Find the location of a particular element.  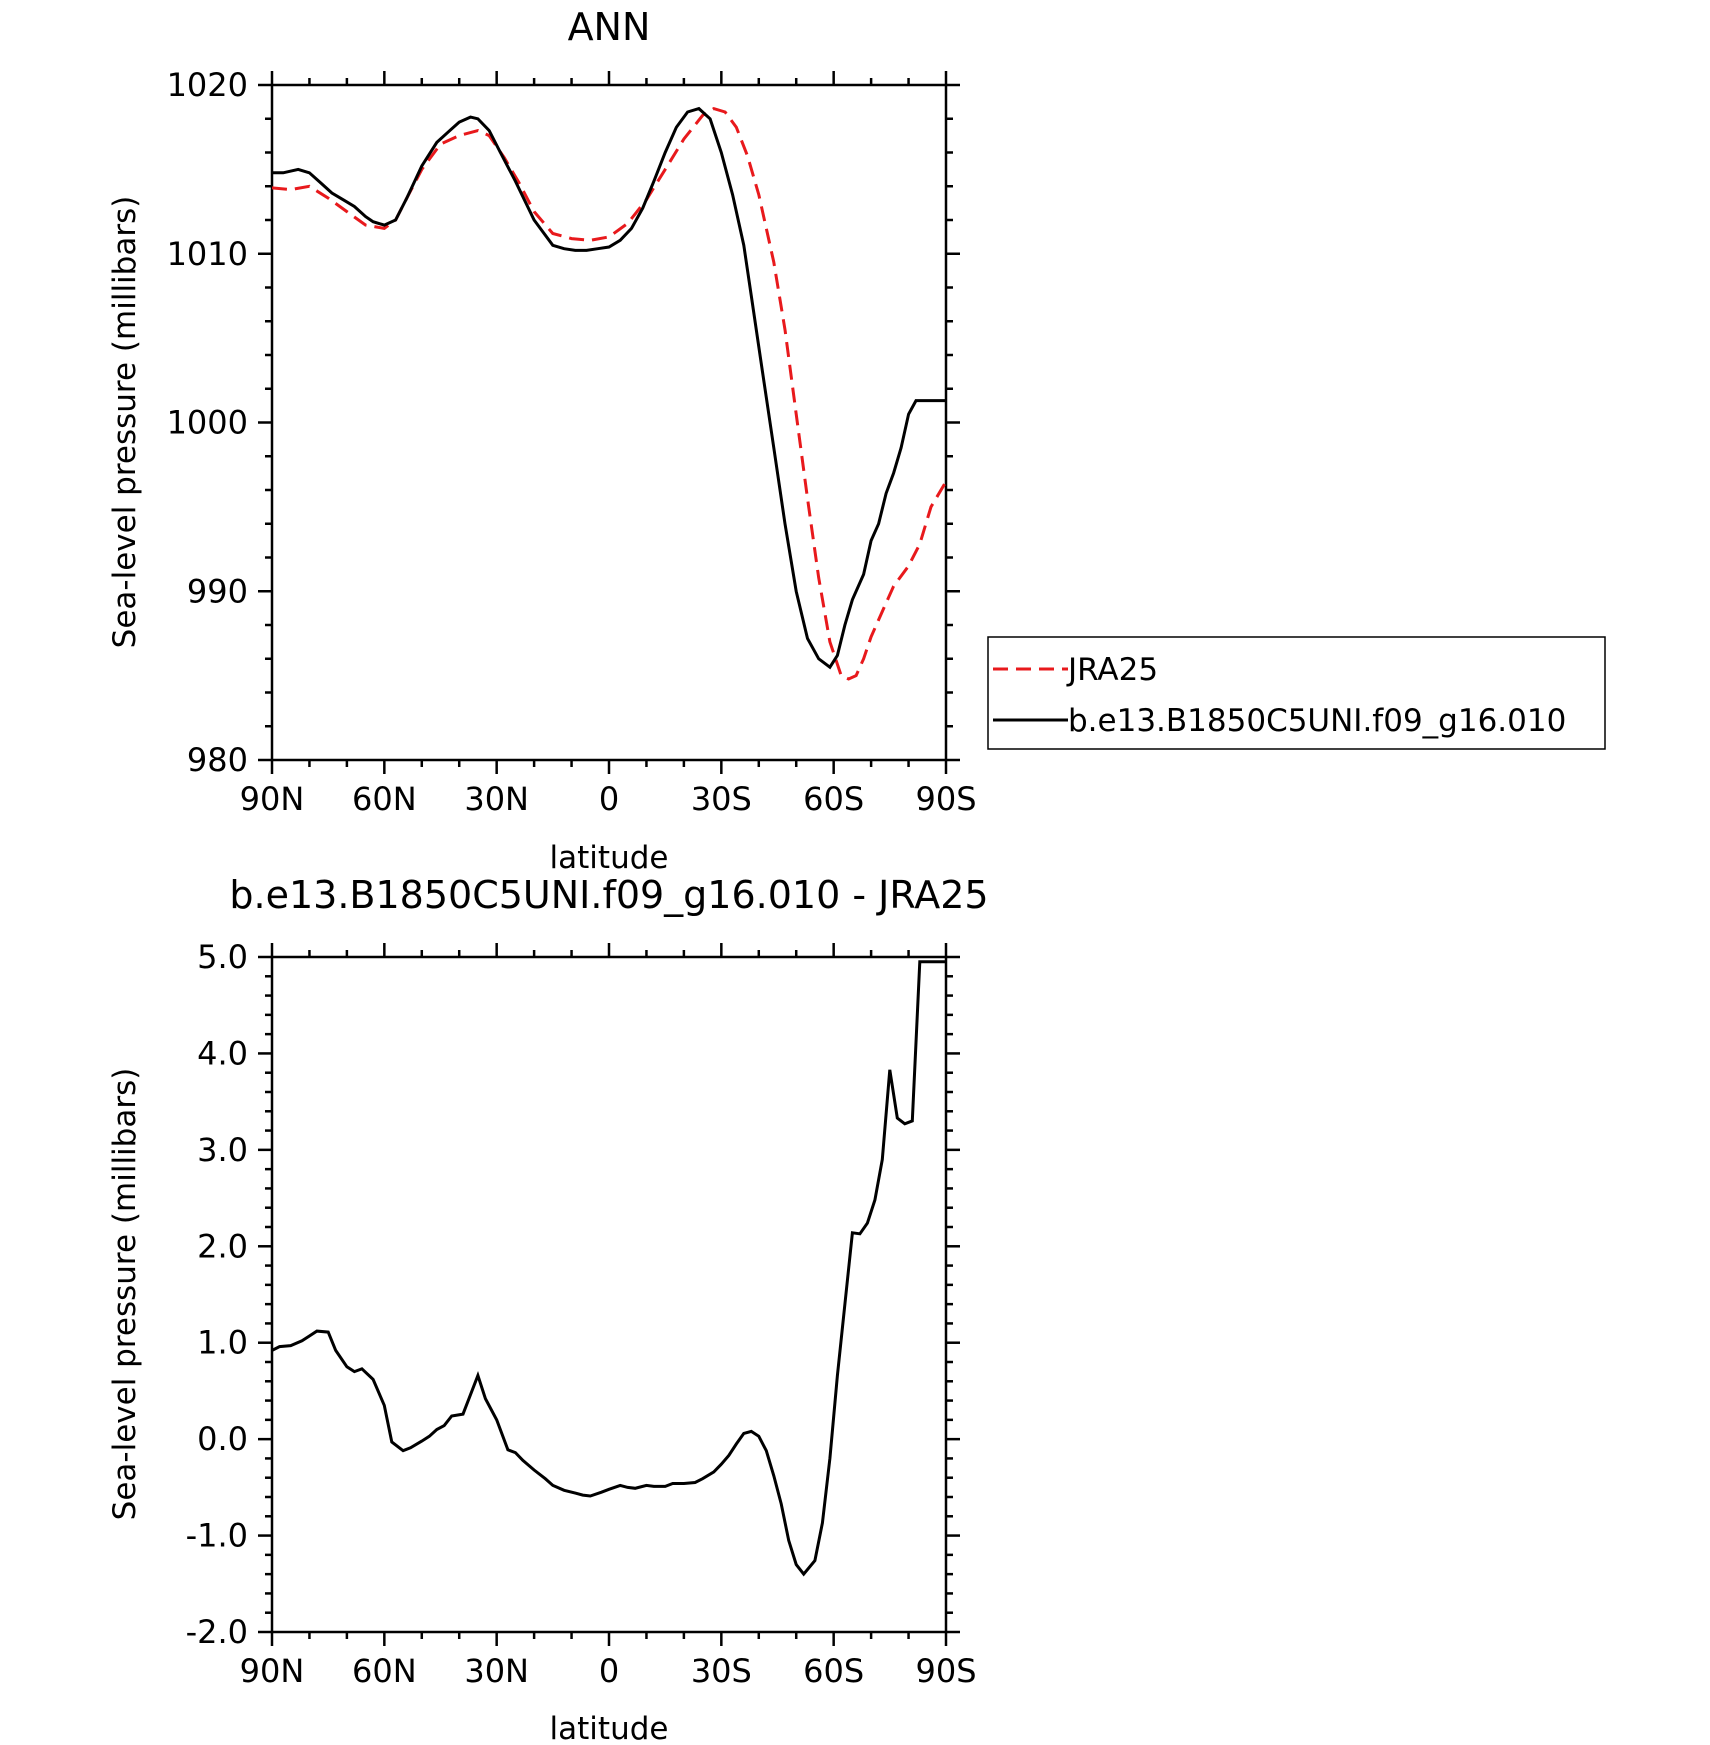

legend-box is located at coordinates (1296, 693).